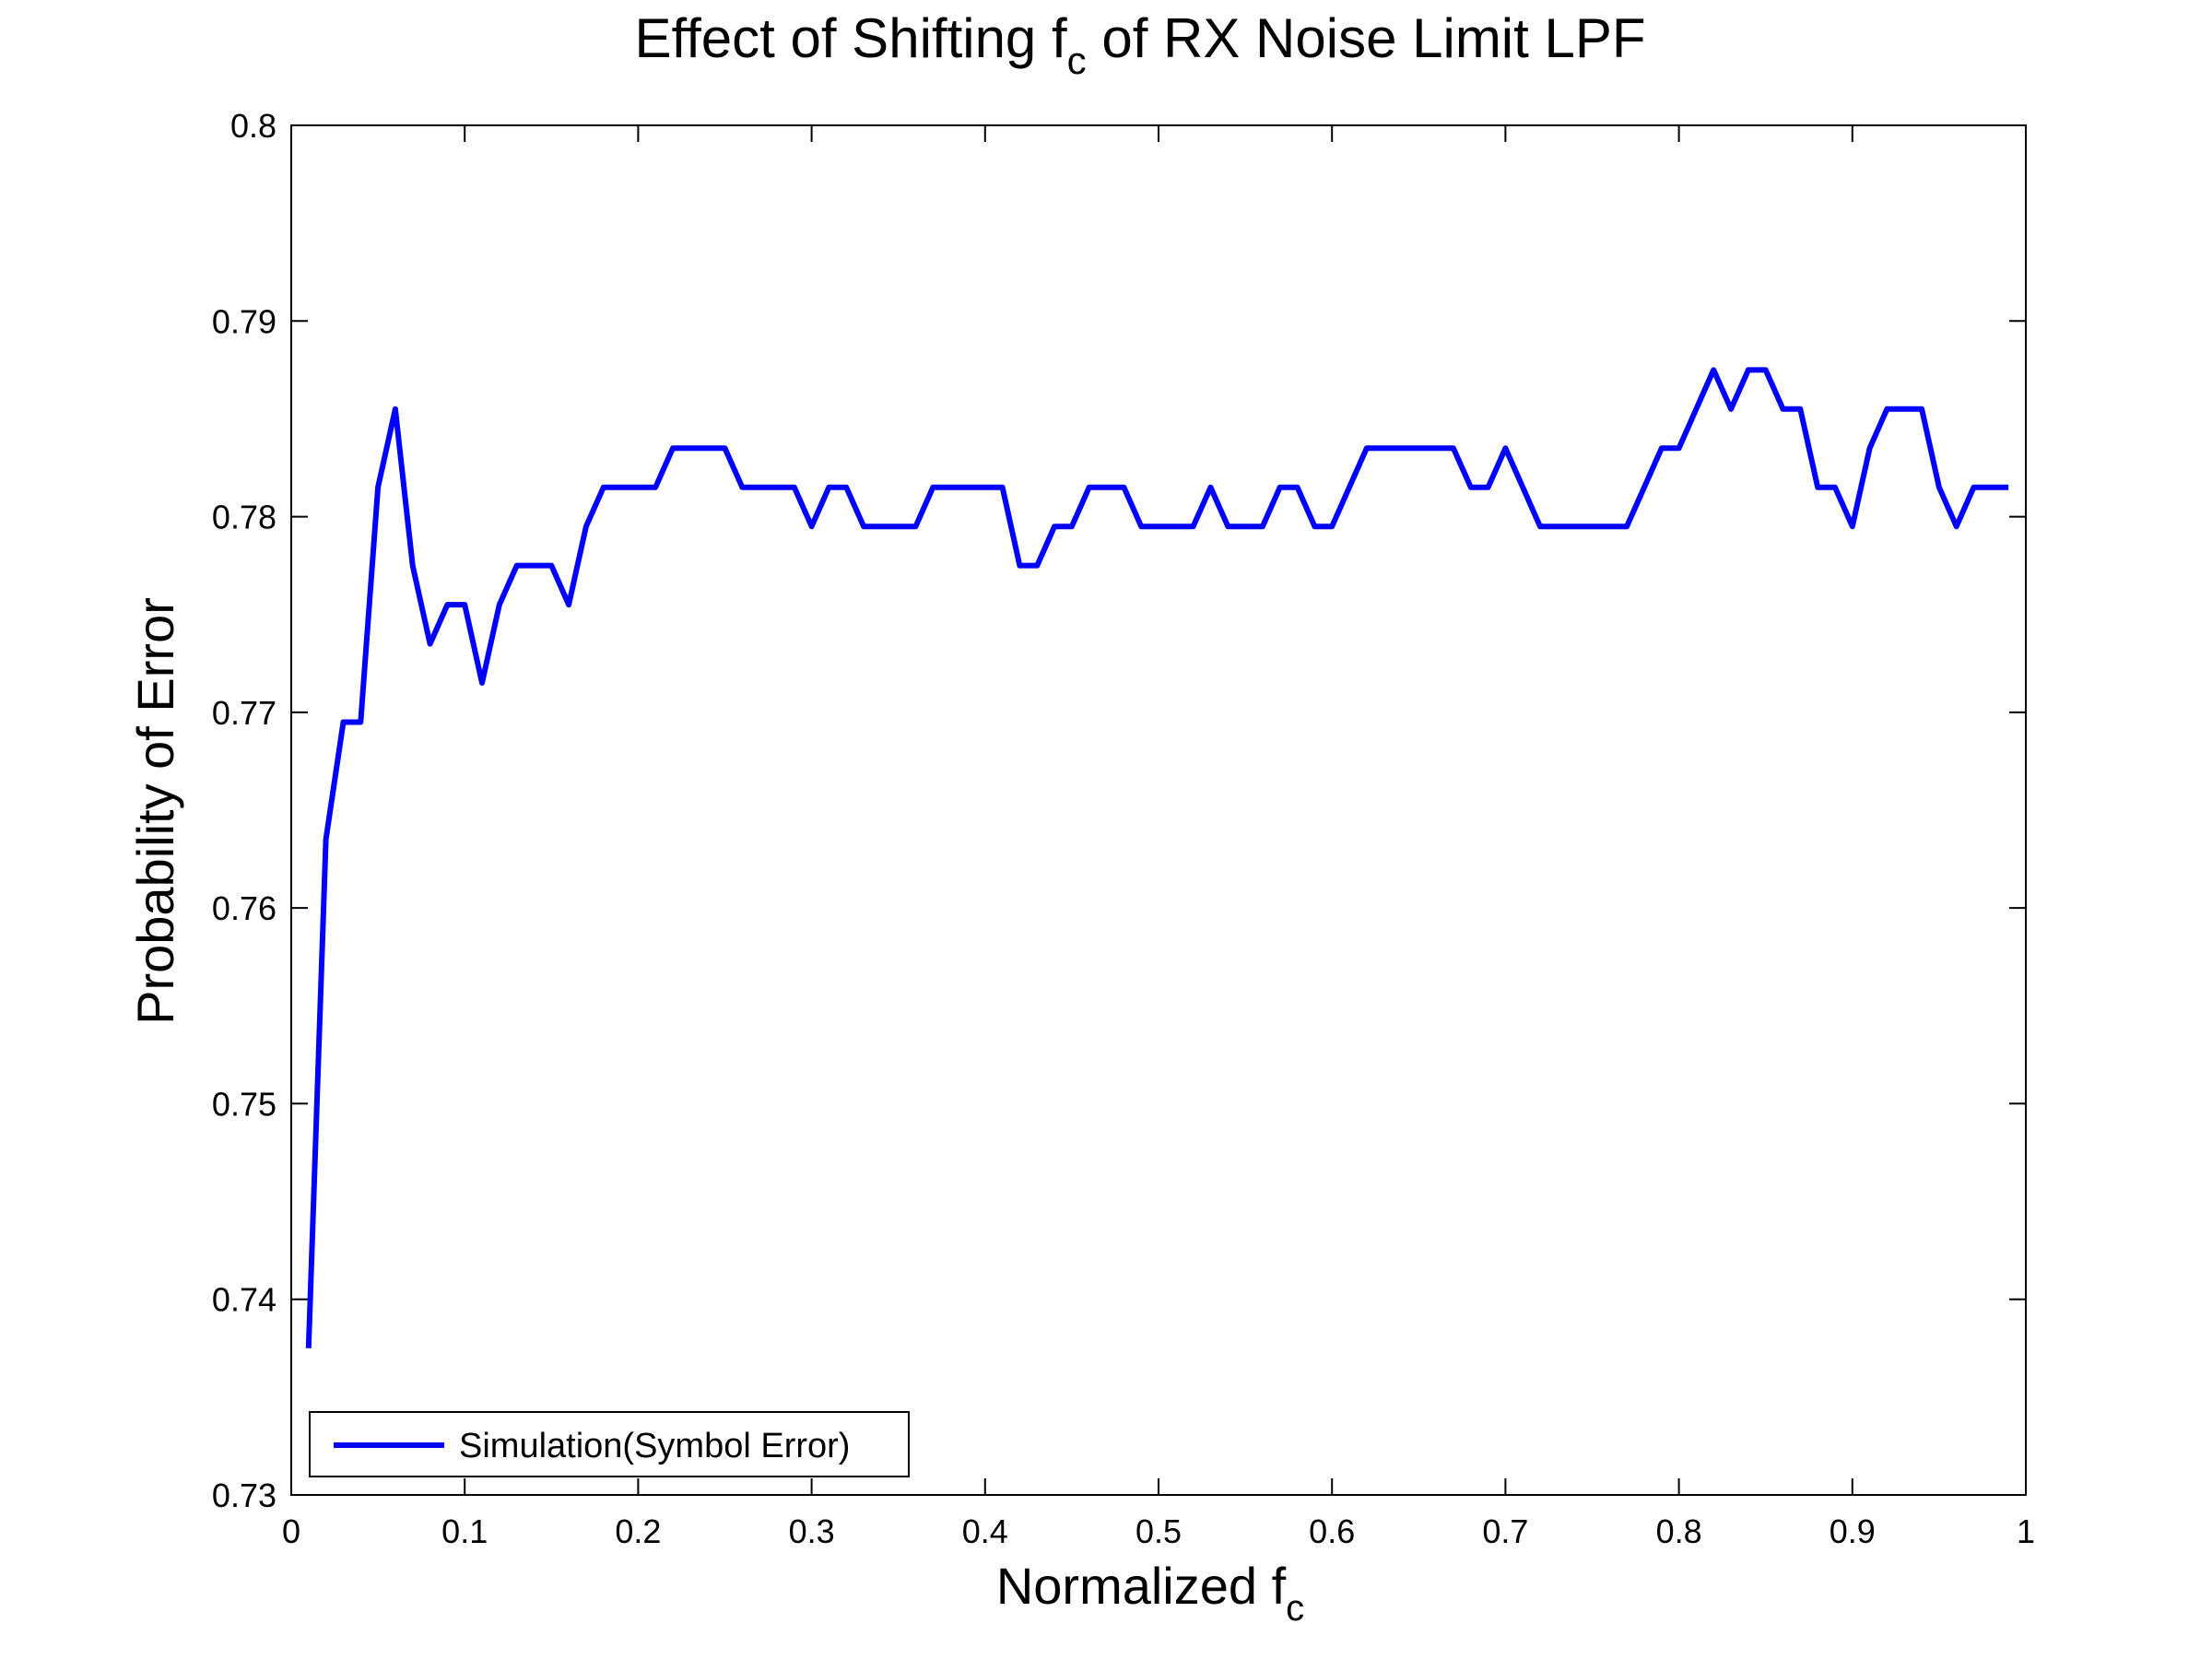  What do you see at coordinates (654, 1446) in the screenshot?
I see `legend-label: Simulation(Symbol Error)` at bounding box center [654, 1446].